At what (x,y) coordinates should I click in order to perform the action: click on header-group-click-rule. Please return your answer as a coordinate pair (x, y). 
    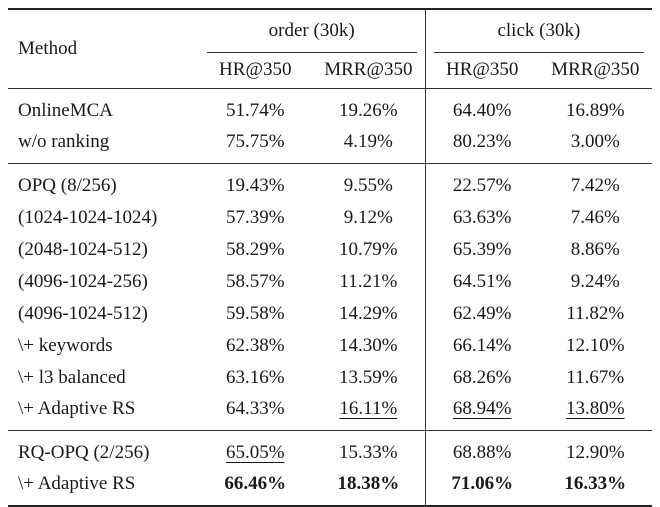
    Looking at the image, I should click on (538, 52).